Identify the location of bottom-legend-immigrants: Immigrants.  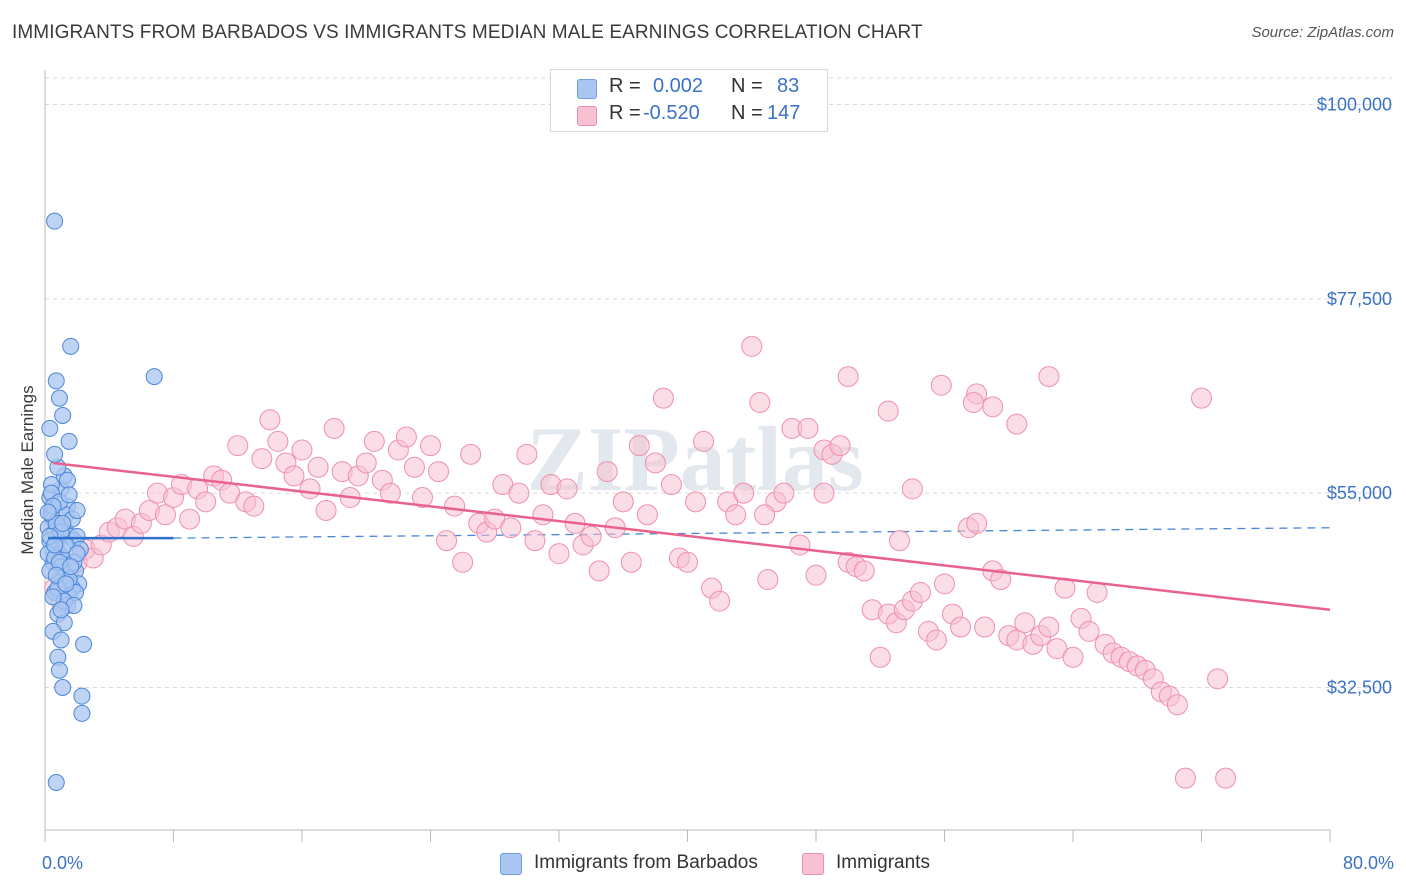
(872, 864).